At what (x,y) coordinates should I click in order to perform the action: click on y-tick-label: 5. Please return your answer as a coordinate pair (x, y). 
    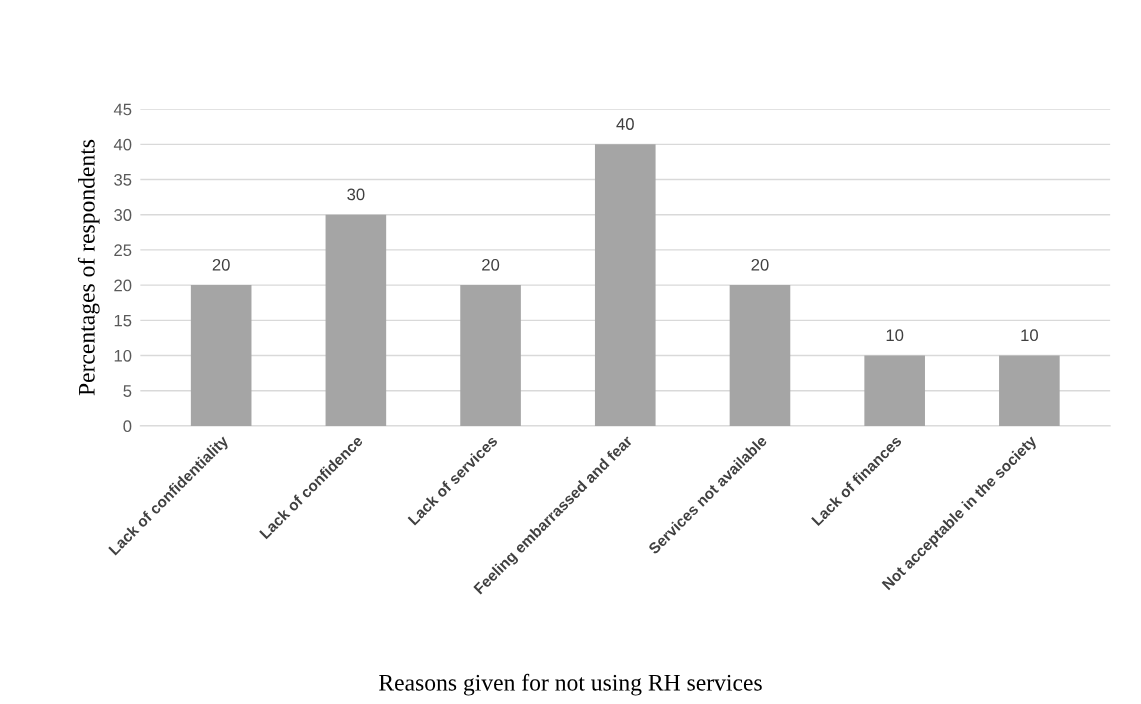
    Looking at the image, I should click on (127, 391).